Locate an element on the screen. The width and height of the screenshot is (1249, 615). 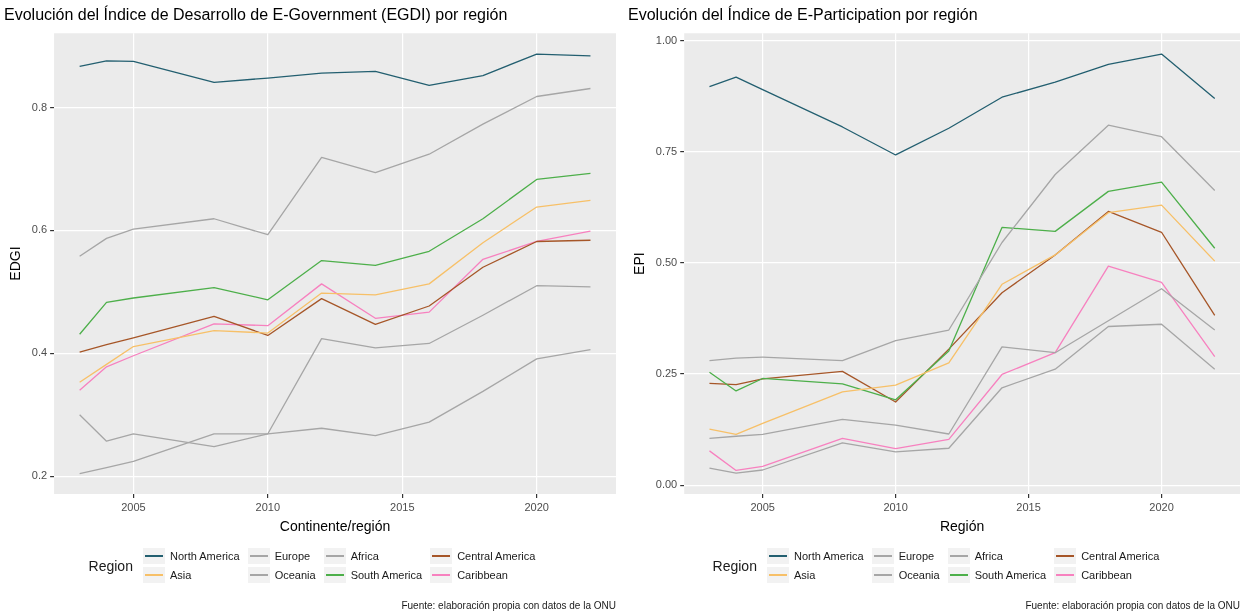
y-tick-label: 0.75 is located at coordinates (666, 150).